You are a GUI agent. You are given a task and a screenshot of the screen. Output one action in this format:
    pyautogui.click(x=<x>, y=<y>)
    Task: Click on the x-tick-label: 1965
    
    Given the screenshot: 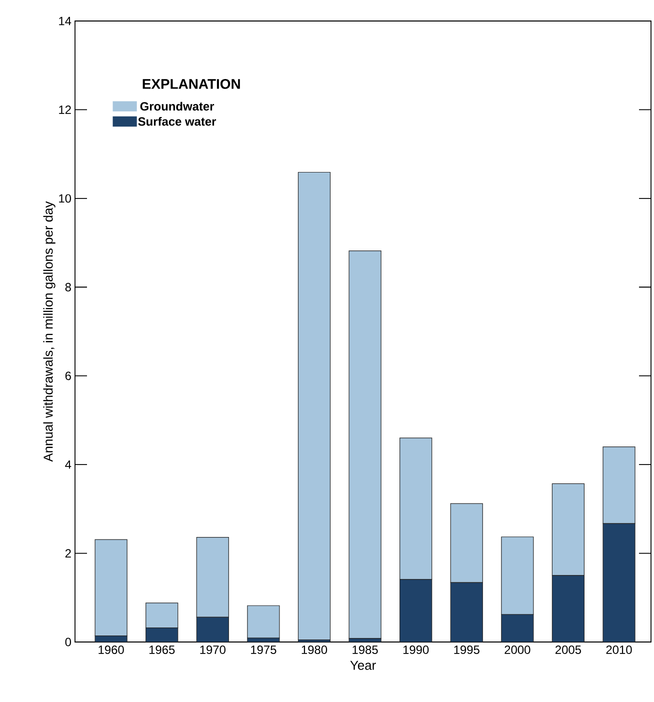 What is the action you would take?
    pyautogui.click(x=162, y=650)
    